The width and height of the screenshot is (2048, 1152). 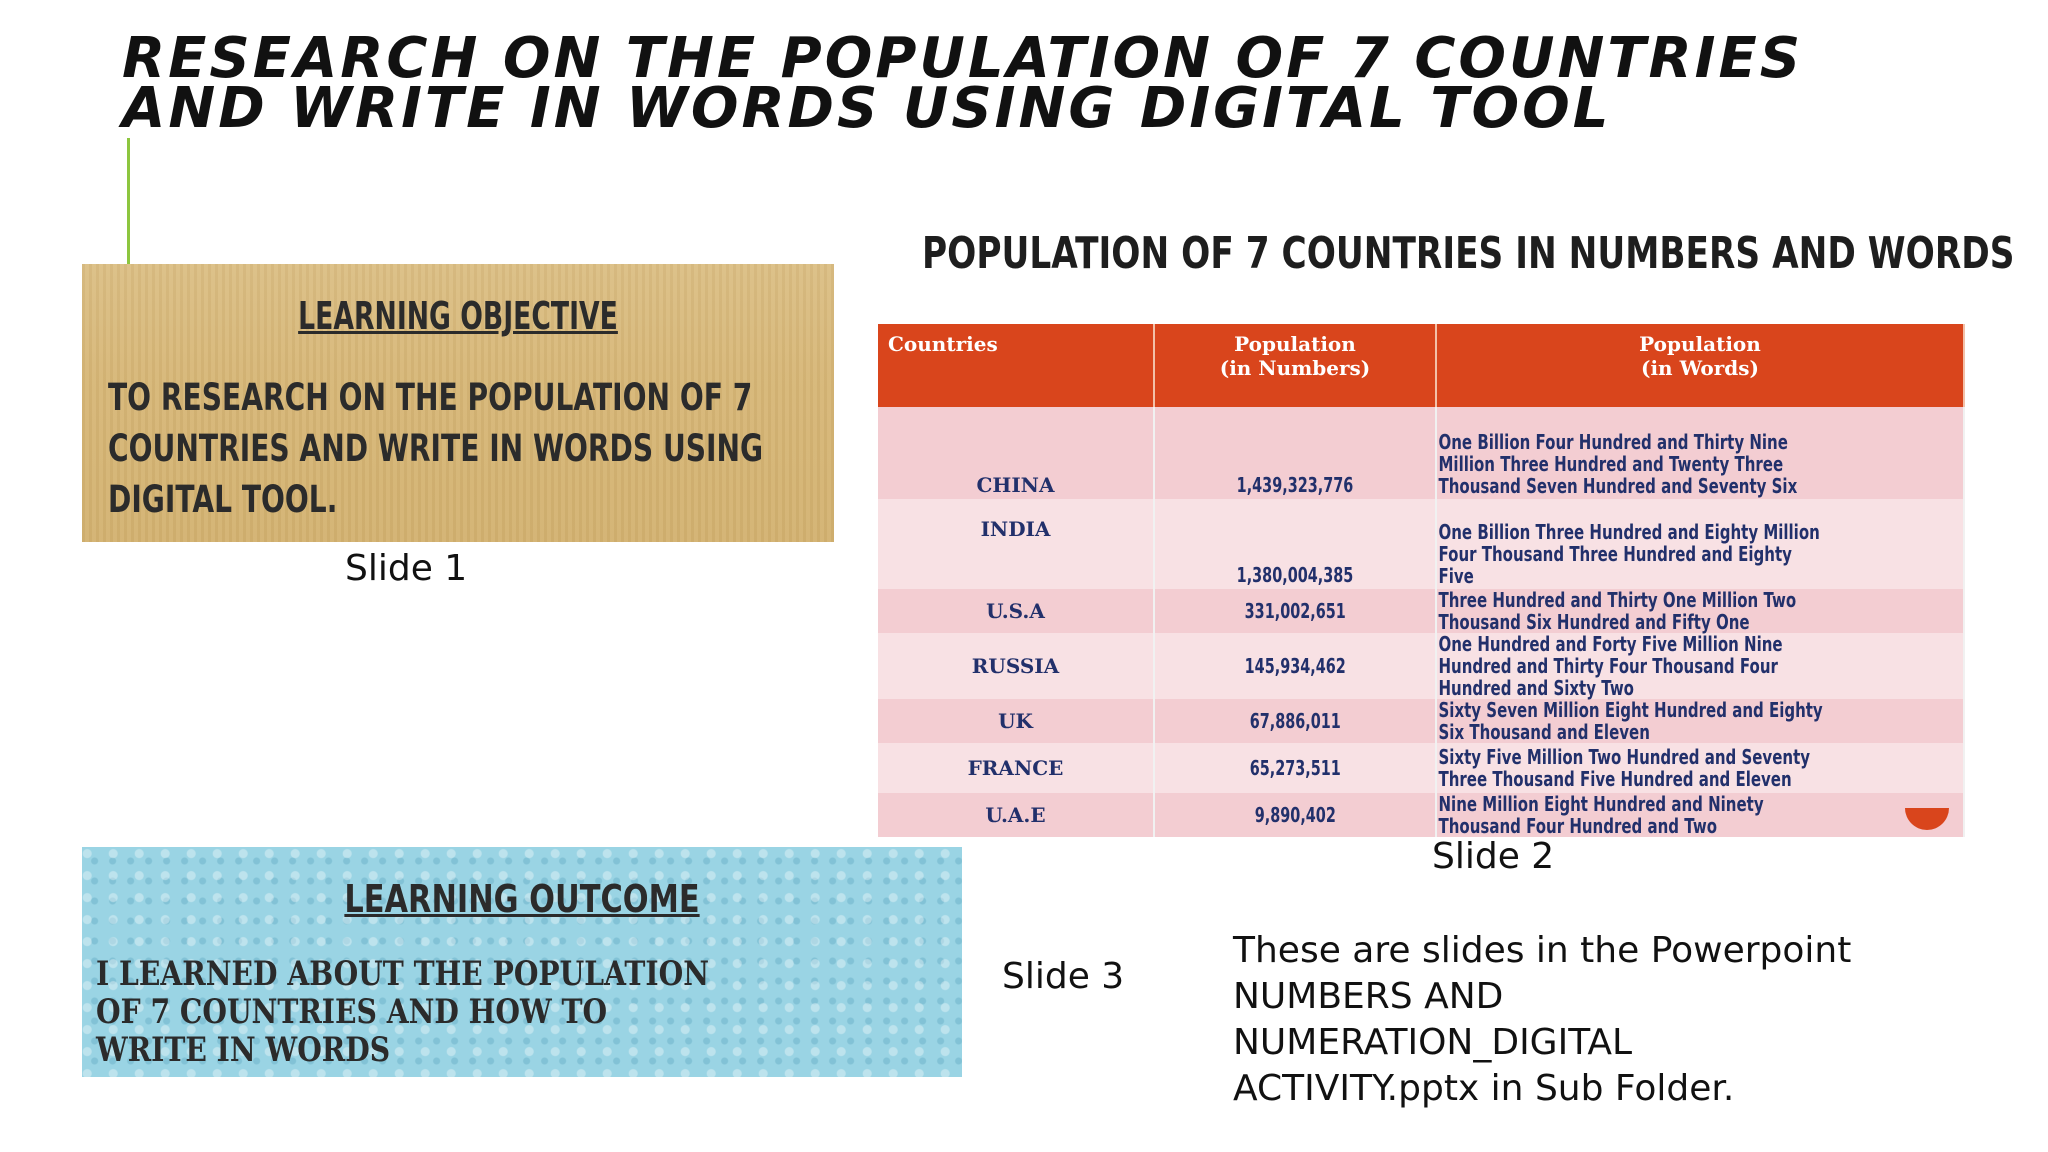 I want to click on number-cell: 65,273,511, so click(x=1295, y=768).